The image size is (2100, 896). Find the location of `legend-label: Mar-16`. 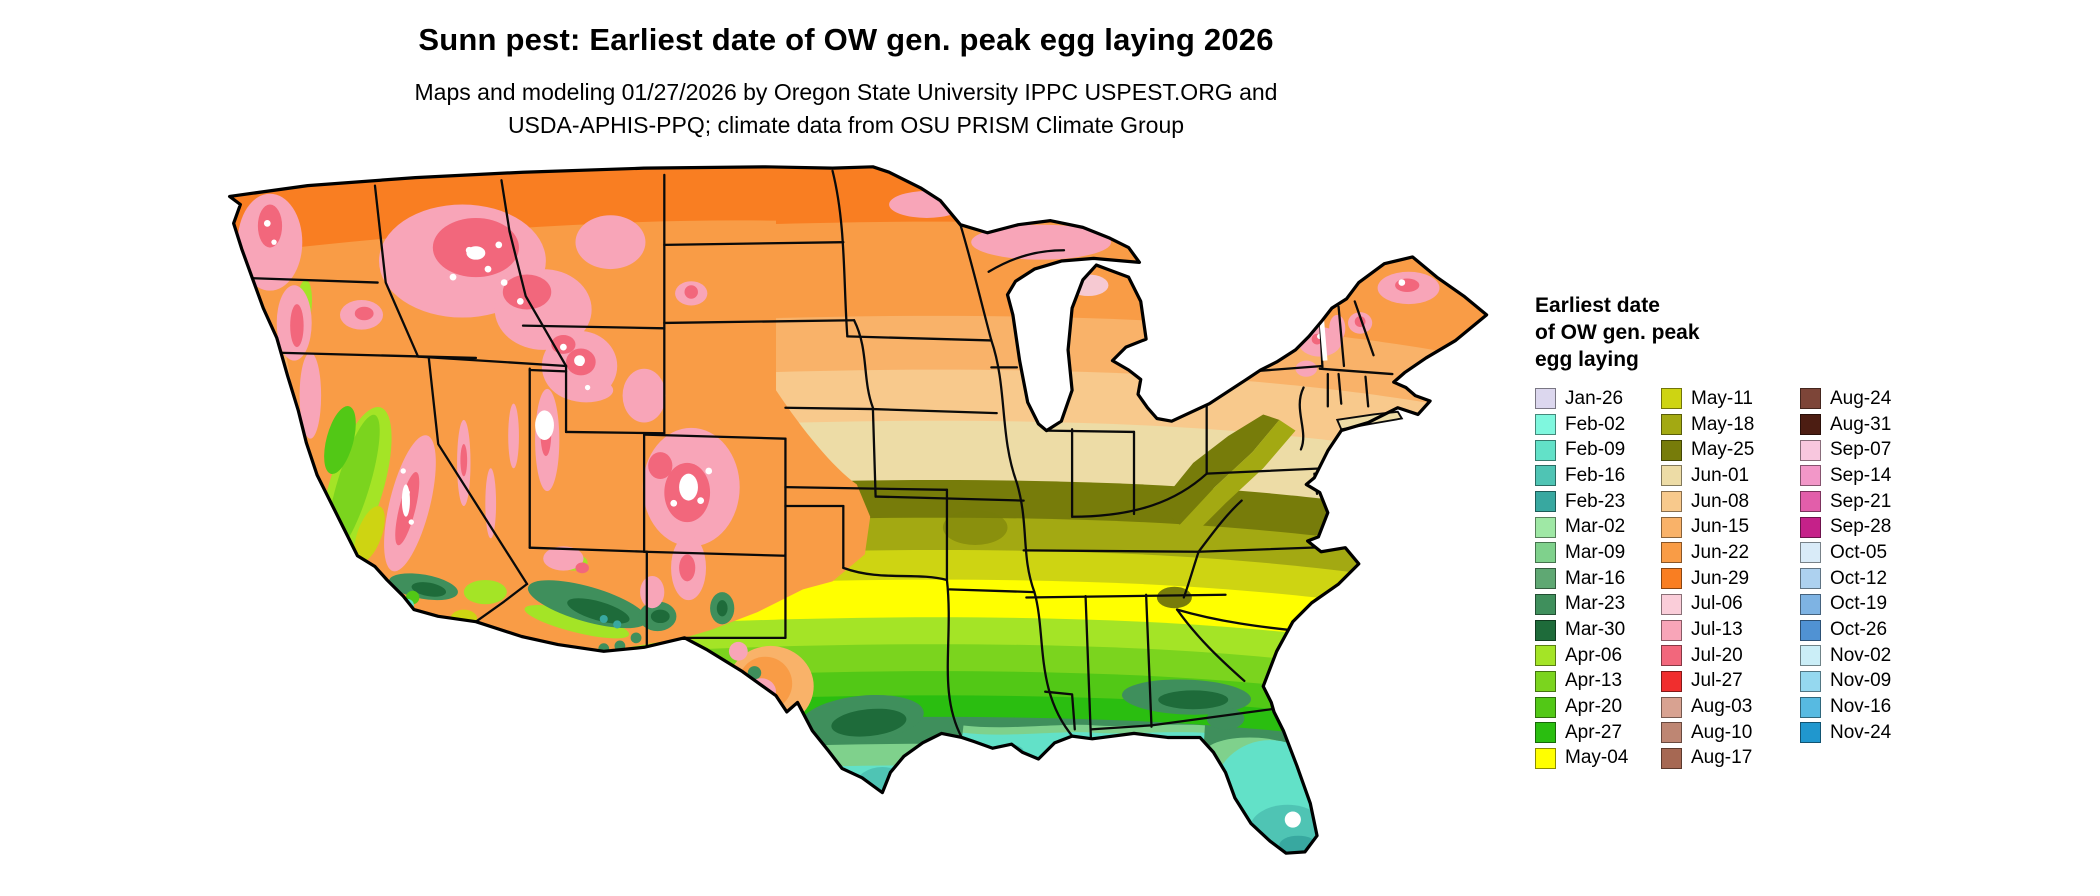

legend-label: Mar-16 is located at coordinates (1595, 578).